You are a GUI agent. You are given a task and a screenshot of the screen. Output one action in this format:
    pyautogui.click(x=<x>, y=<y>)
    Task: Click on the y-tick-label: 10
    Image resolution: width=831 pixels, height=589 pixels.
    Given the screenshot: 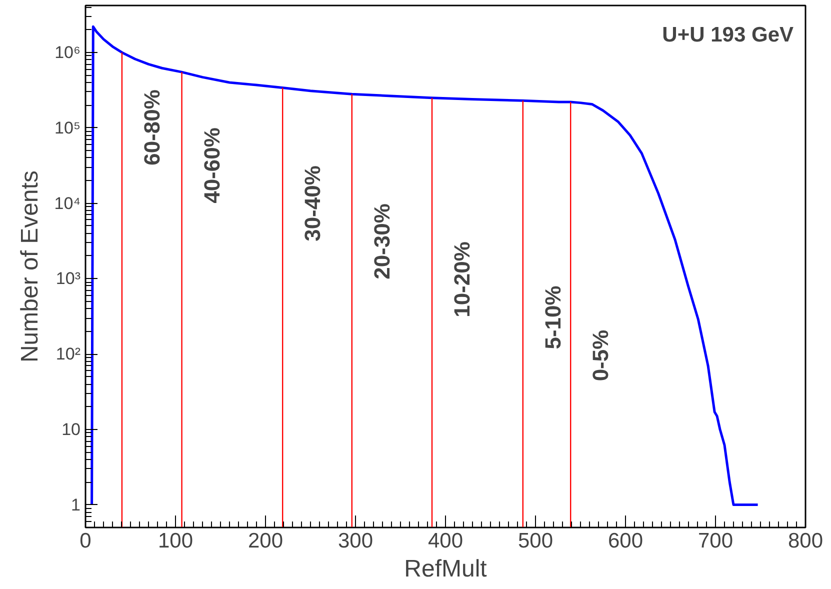 What is the action you would take?
    pyautogui.click(x=71, y=429)
    